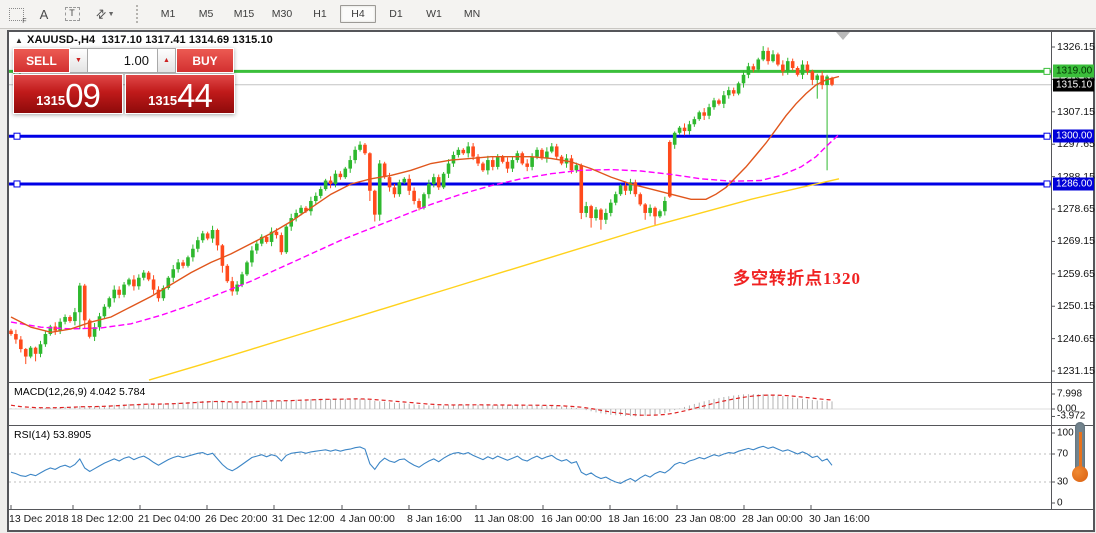  Describe the element at coordinates (61, 40) in the screenshot. I see `chart-symbol: XAUUSD-,H4` at that location.